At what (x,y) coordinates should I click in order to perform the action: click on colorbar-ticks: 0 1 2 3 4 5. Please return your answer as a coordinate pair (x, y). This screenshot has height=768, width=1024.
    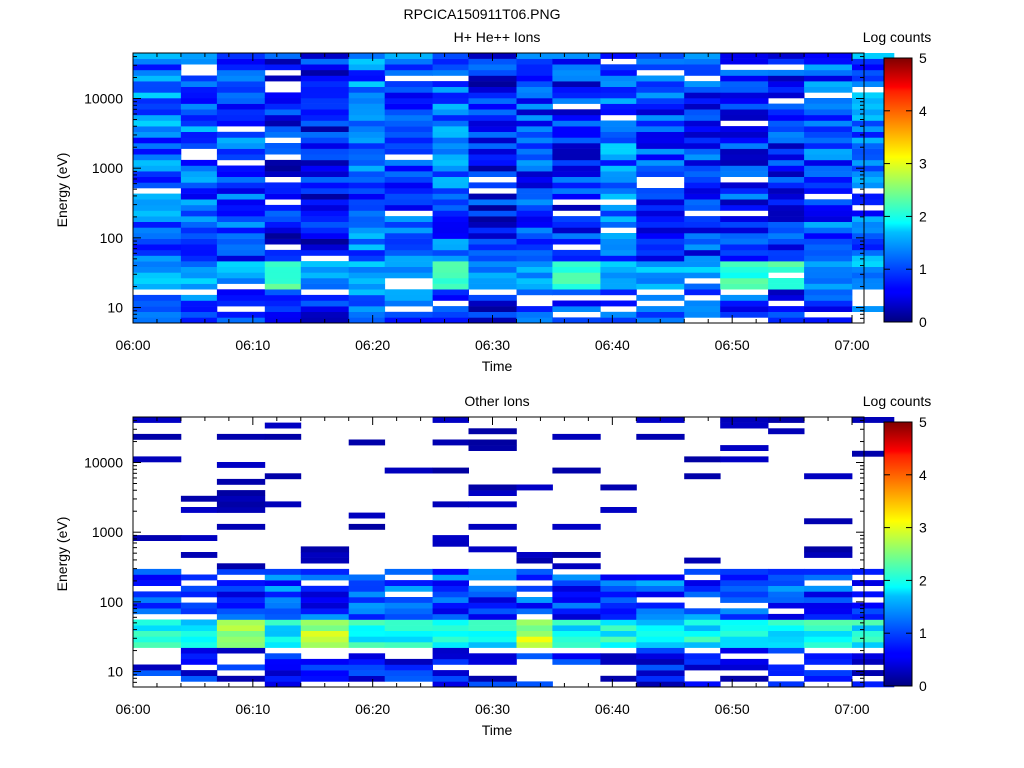
    Looking at the image, I should click on (905, 190).